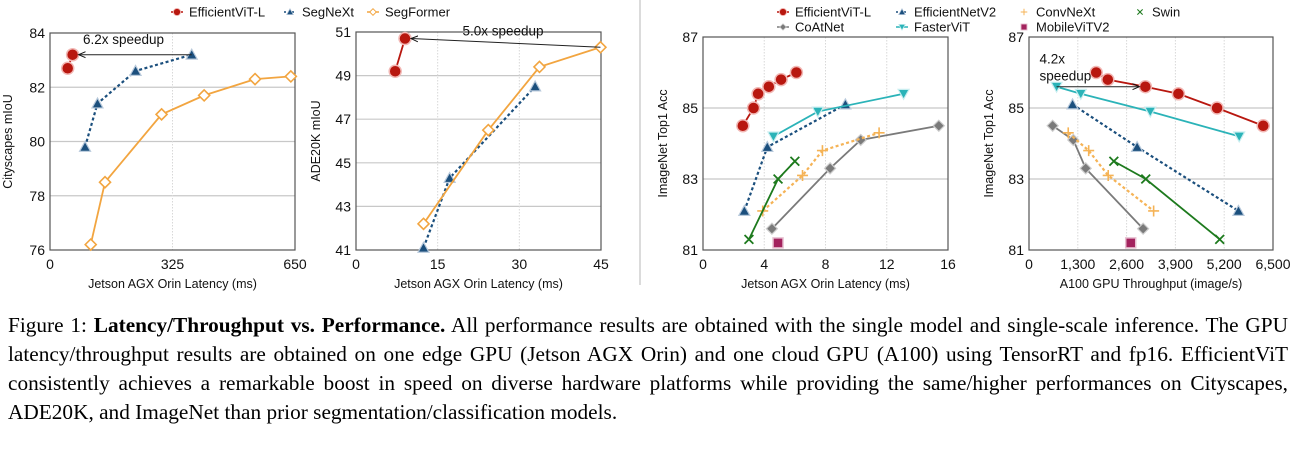  I want to click on speedup-annotation: 4.2x, so click(1053, 59).